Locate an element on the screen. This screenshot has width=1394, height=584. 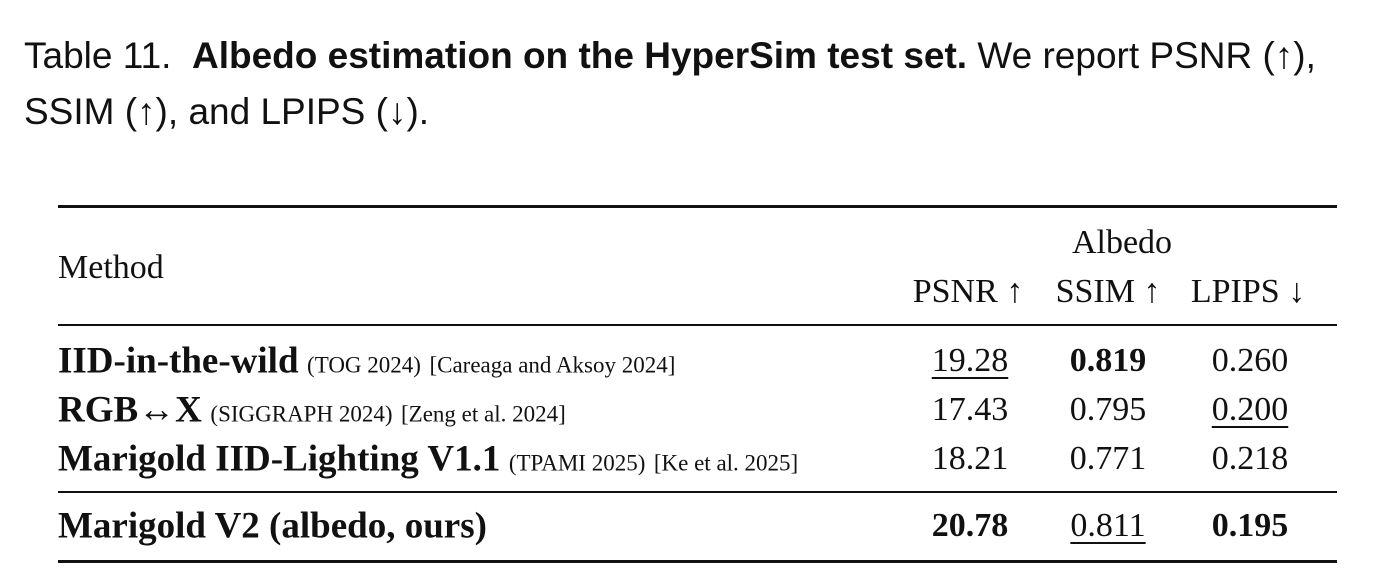
cell: 20.78 is located at coordinates (970, 525).